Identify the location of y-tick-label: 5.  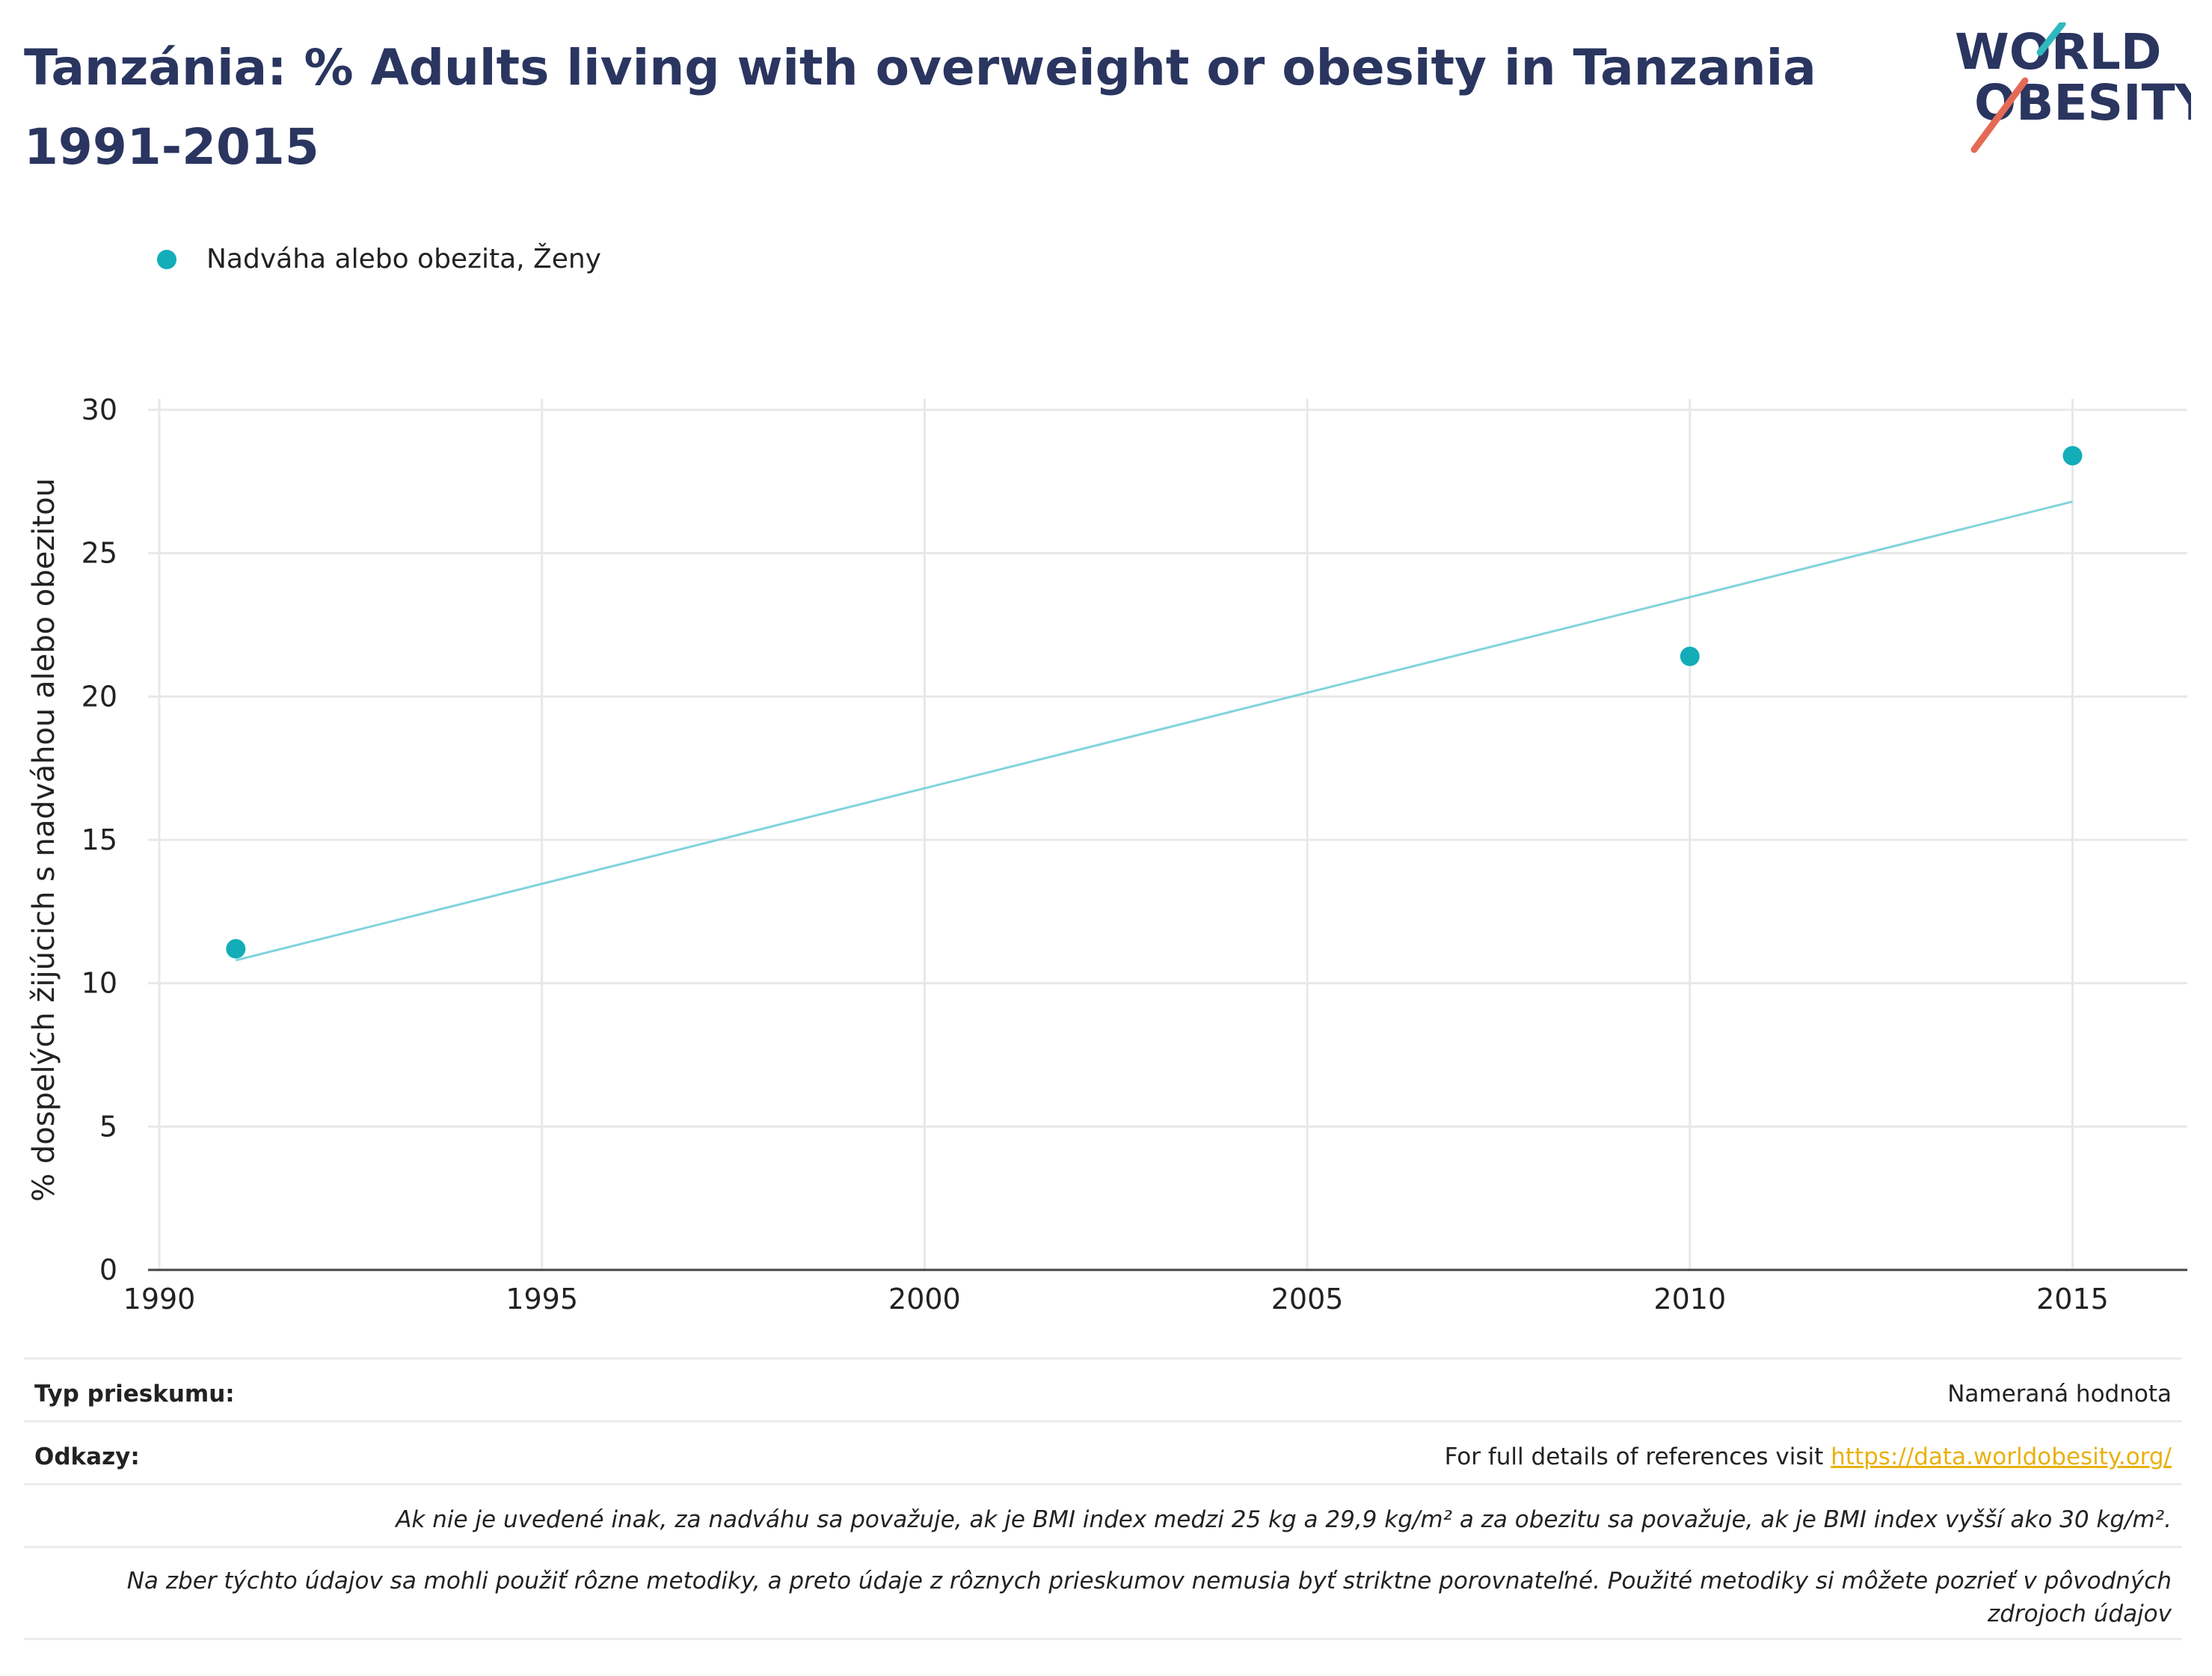
(108, 1126).